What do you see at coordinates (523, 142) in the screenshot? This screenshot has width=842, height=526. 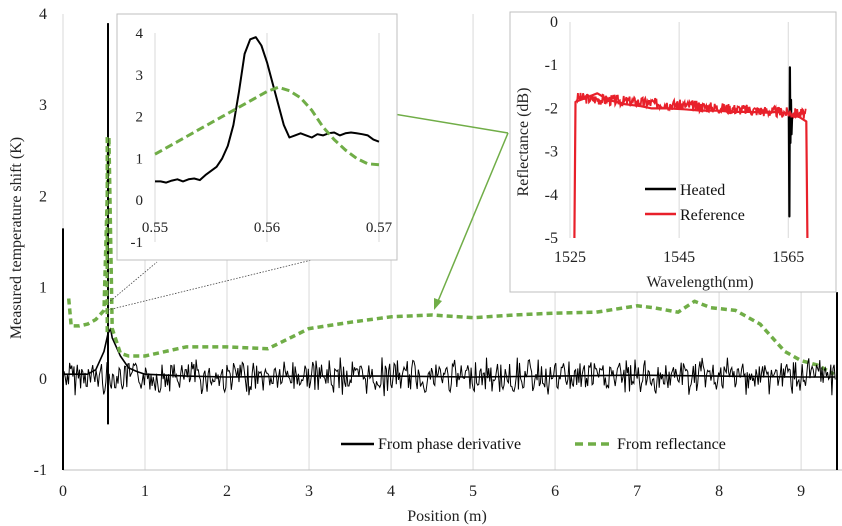 I see `inset-spectrum-y-axis-title: Reflectance (dB)` at bounding box center [523, 142].